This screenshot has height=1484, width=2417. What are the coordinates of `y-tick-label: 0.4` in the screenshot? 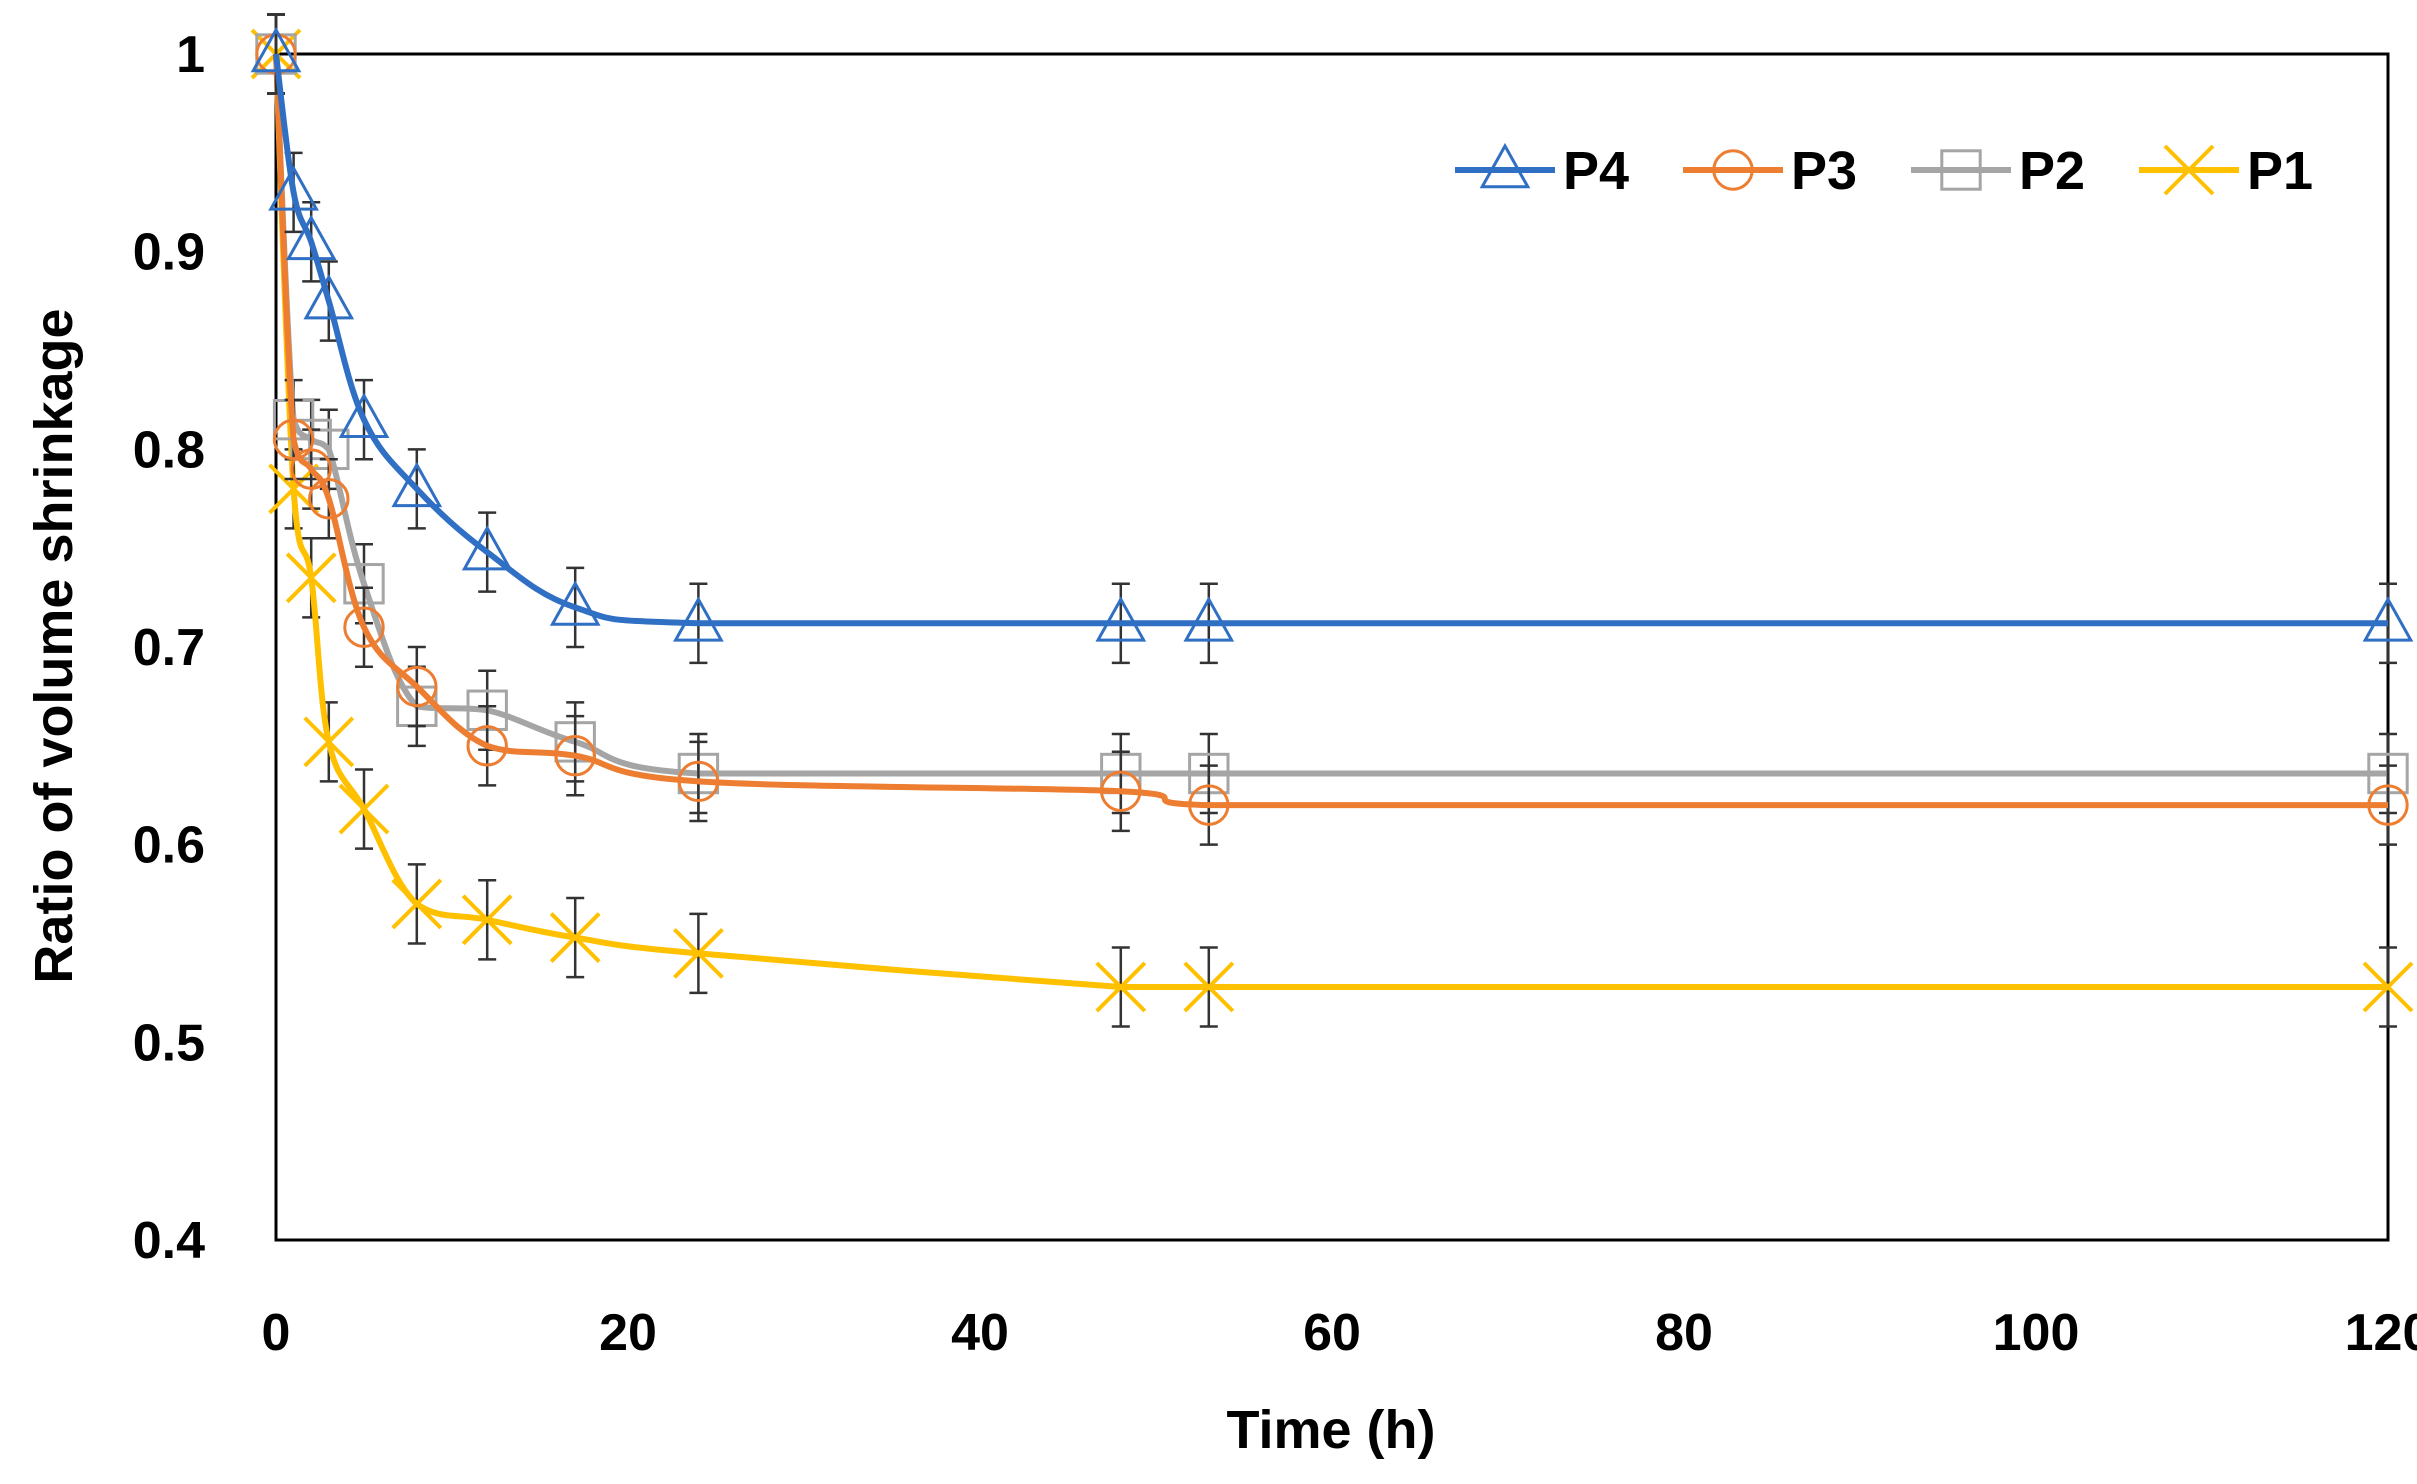 It's located at (169, 1241).